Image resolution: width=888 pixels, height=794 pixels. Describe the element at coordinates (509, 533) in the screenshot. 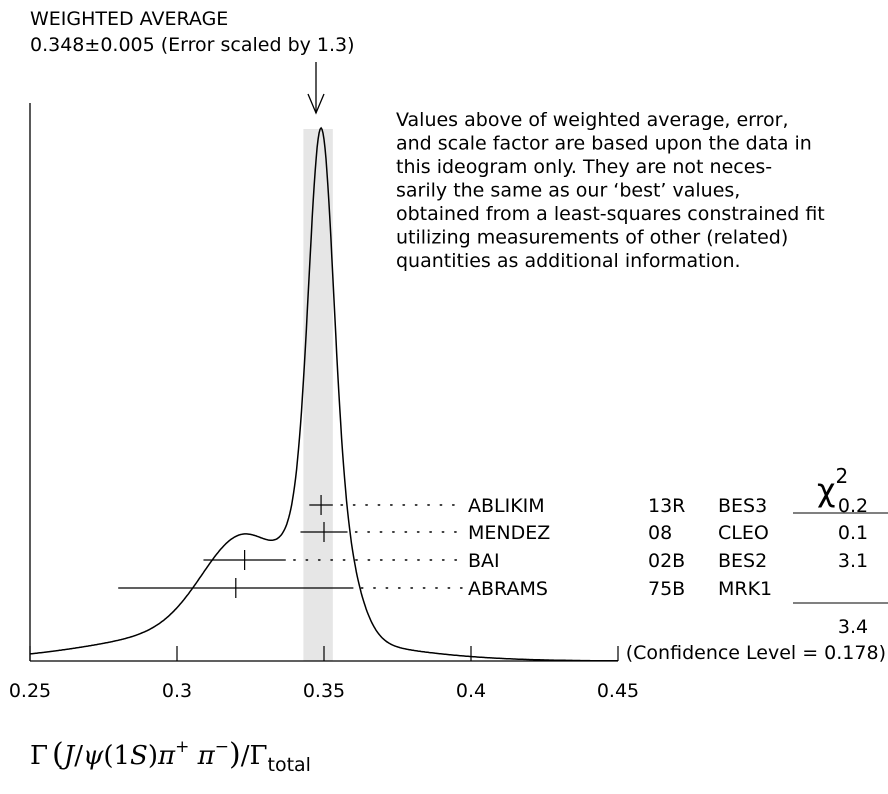

I see `row-author: MENDEZ` at that location.